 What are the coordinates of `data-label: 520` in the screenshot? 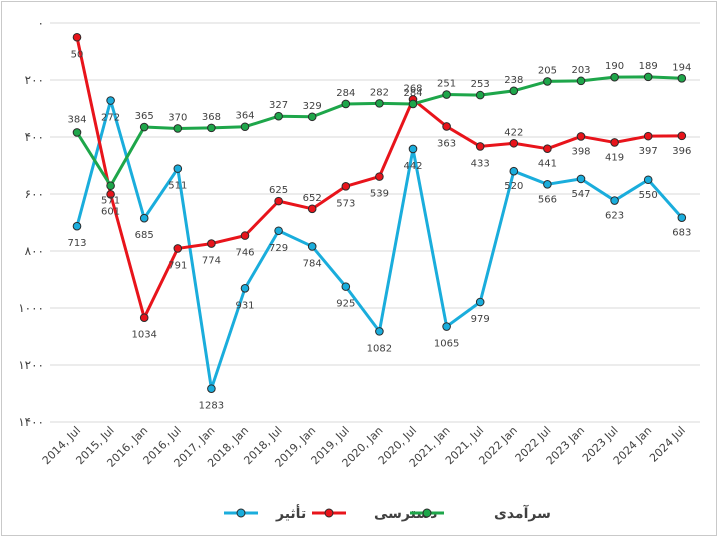 It's located at (513, 186).